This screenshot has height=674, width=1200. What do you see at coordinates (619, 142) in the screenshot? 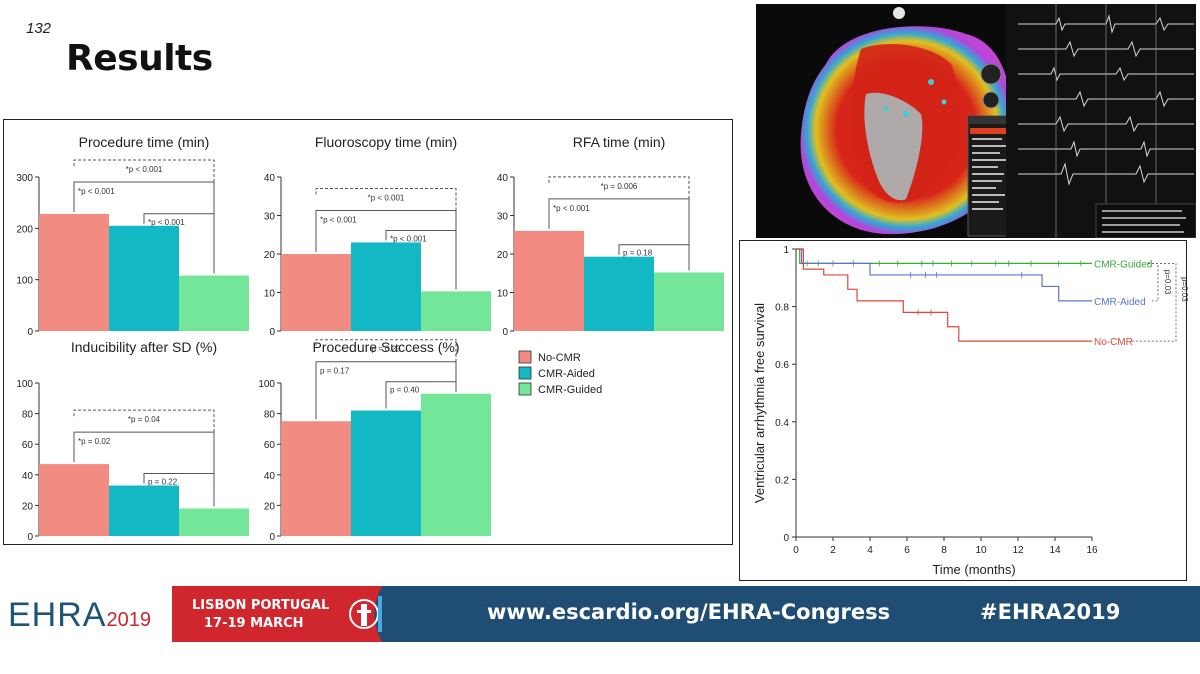
I see `chart-title: RFA time (min)` at bounding box center [619, 142].